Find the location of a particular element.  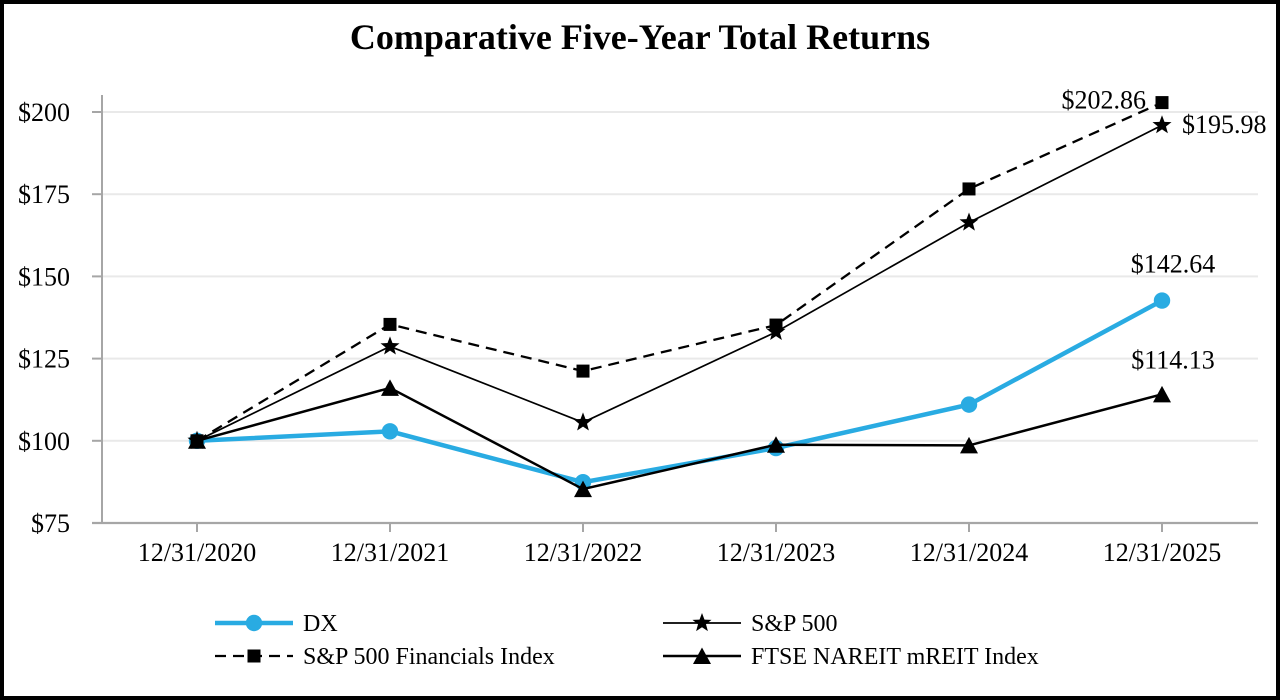

x-axis-label: 12/31/2021 is located at coordinates (390, 552).